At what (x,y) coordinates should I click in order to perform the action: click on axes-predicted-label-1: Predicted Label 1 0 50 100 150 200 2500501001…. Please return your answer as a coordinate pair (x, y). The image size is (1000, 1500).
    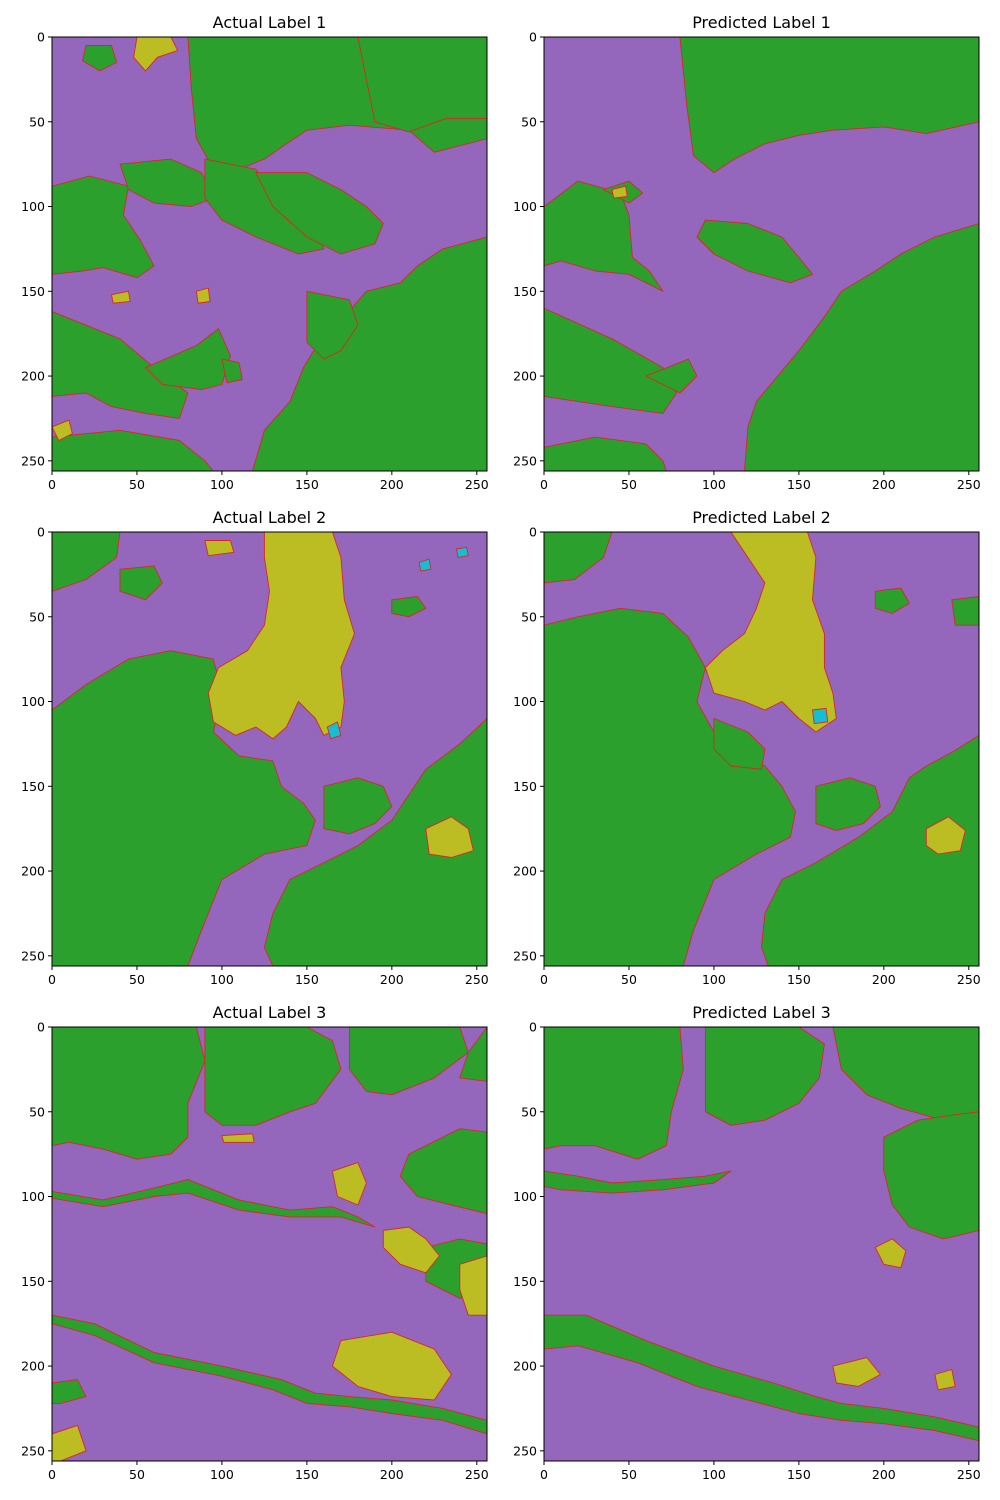
    Looking at the image, I should click on (747, 252).